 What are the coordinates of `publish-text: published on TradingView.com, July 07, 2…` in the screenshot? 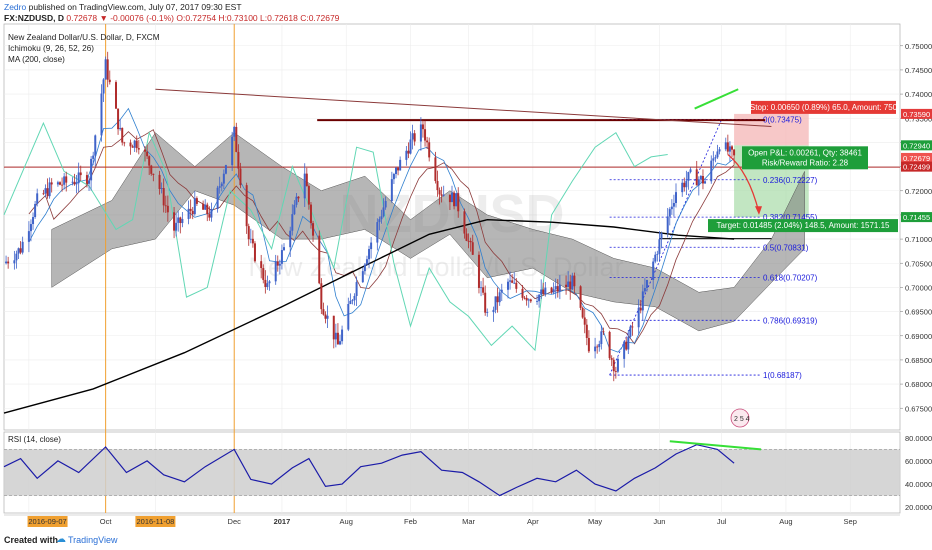 It's located at (135, 7).